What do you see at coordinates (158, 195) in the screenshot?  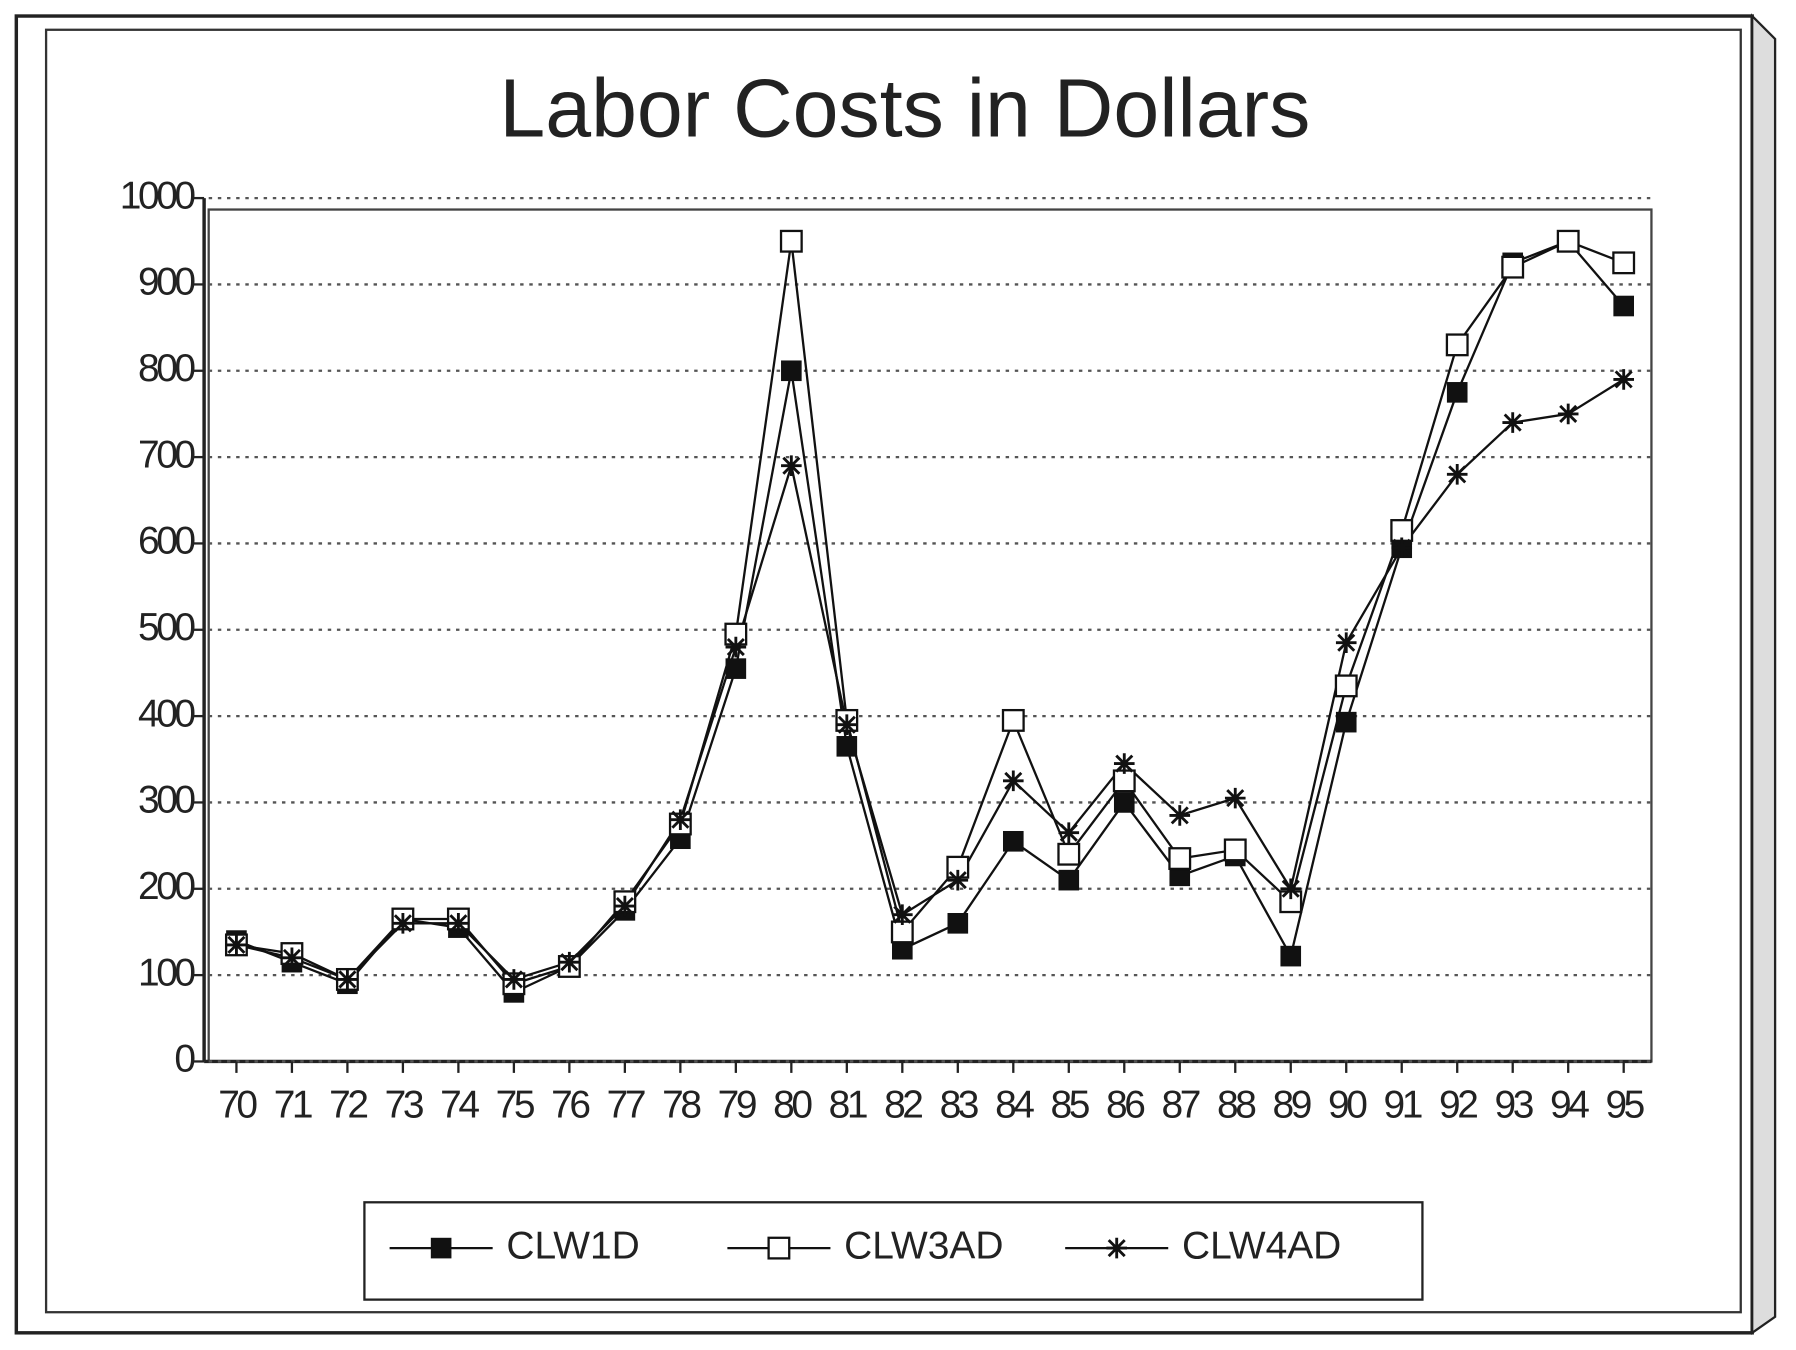 I see `y-tick-label: 1000` at bounding box center [158, 195].